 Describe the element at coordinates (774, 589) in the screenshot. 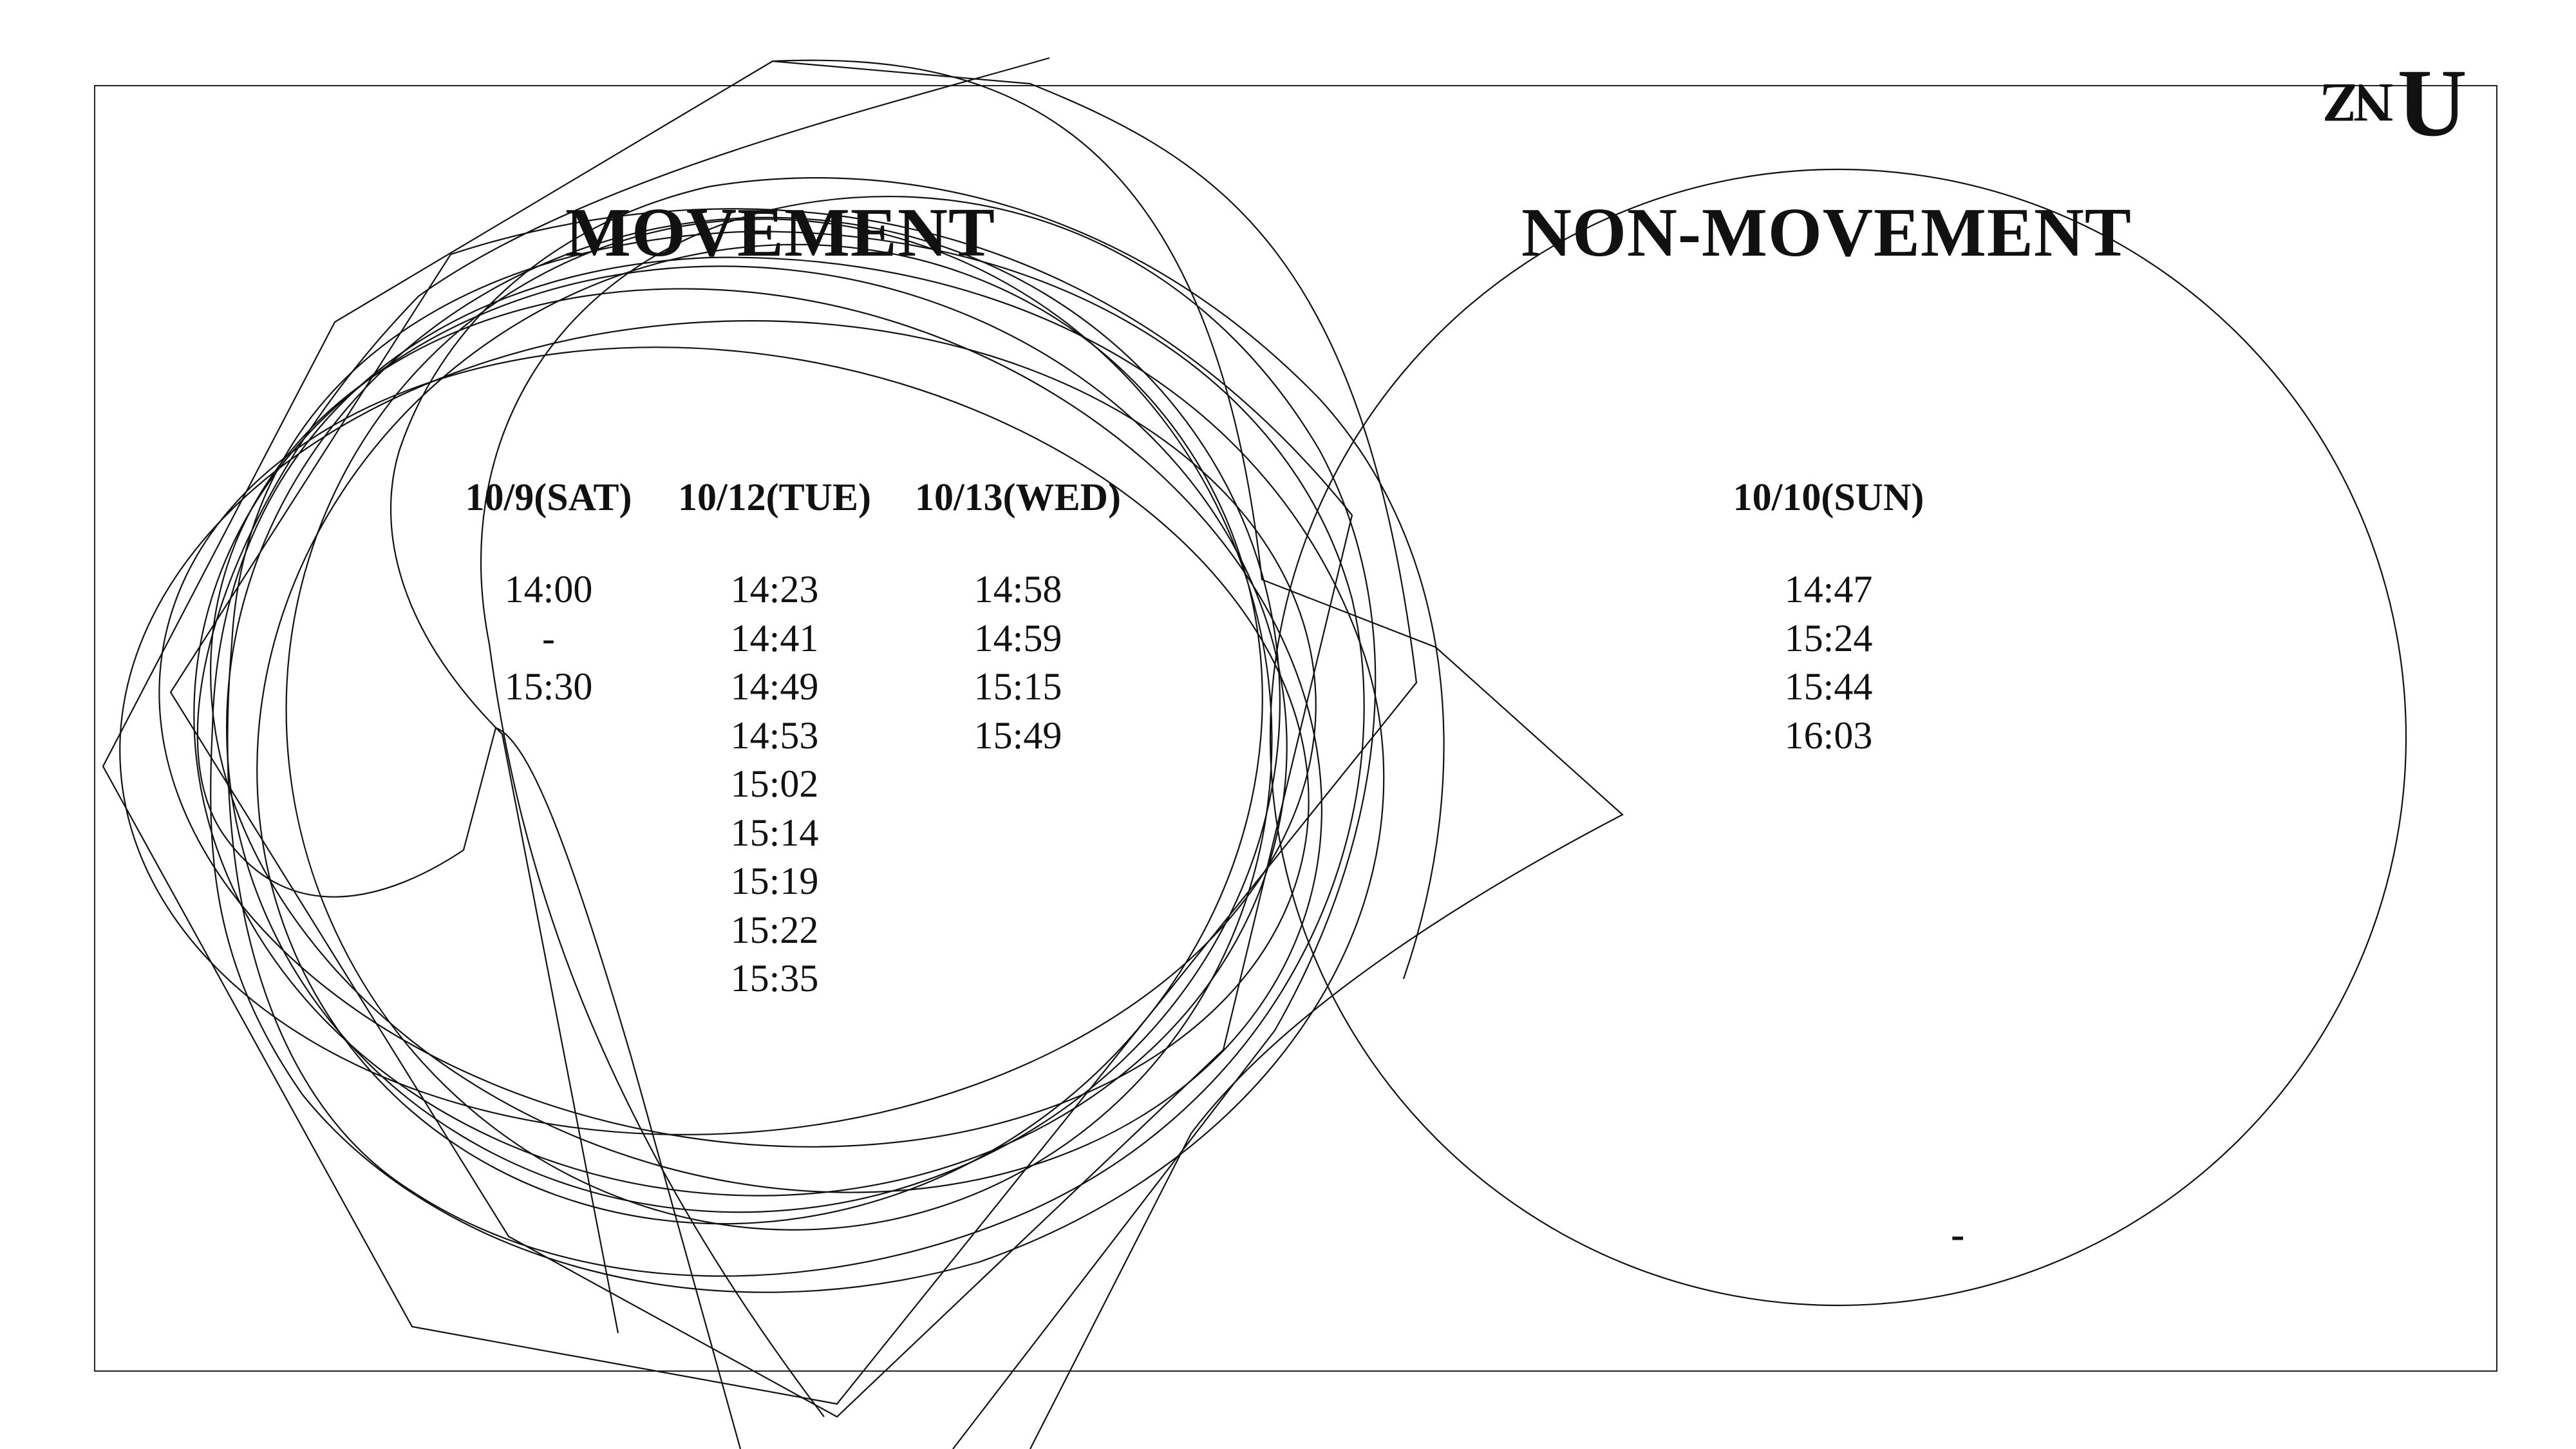

I see `time-entry: 14:23` at that location.